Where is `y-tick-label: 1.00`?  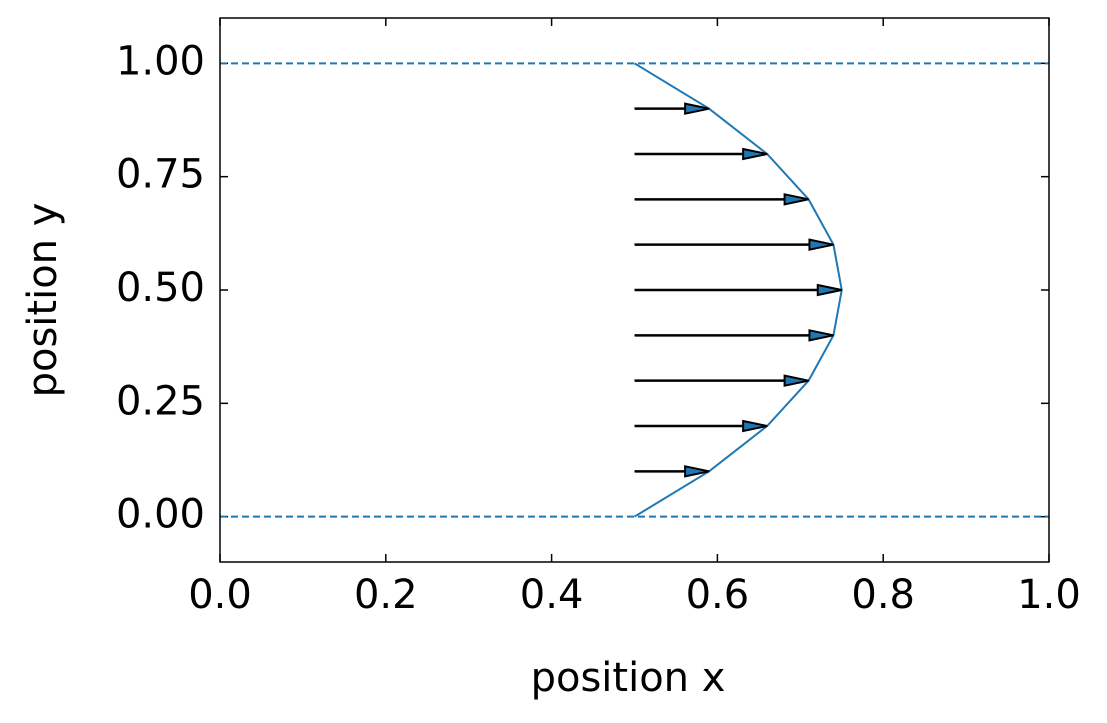
y-tick-label: 1.00 is located at coordinates (160, 61).